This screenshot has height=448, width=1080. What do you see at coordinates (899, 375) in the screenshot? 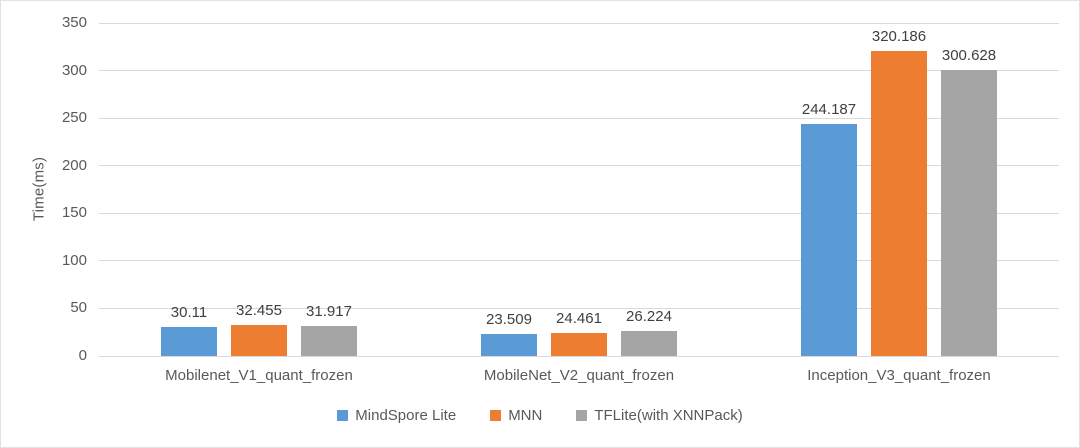
I see `category-label-inception-v3-quant-frozen: Inception_V3_quant_frozen` at bounding box center [899, 375].